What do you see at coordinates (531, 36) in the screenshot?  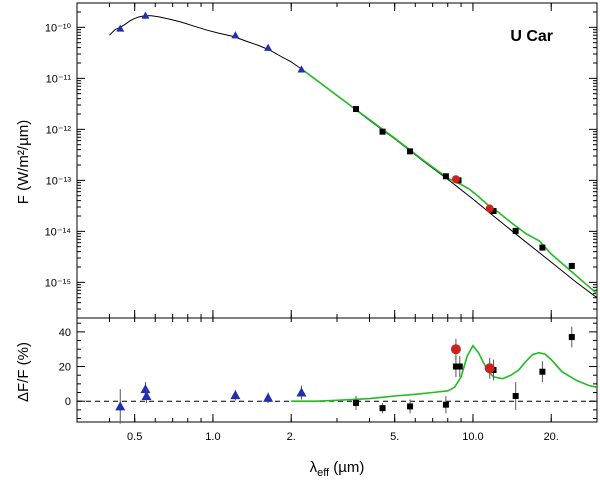 I see `star-name-annotation: U Car` at bounding box center [531, 36].